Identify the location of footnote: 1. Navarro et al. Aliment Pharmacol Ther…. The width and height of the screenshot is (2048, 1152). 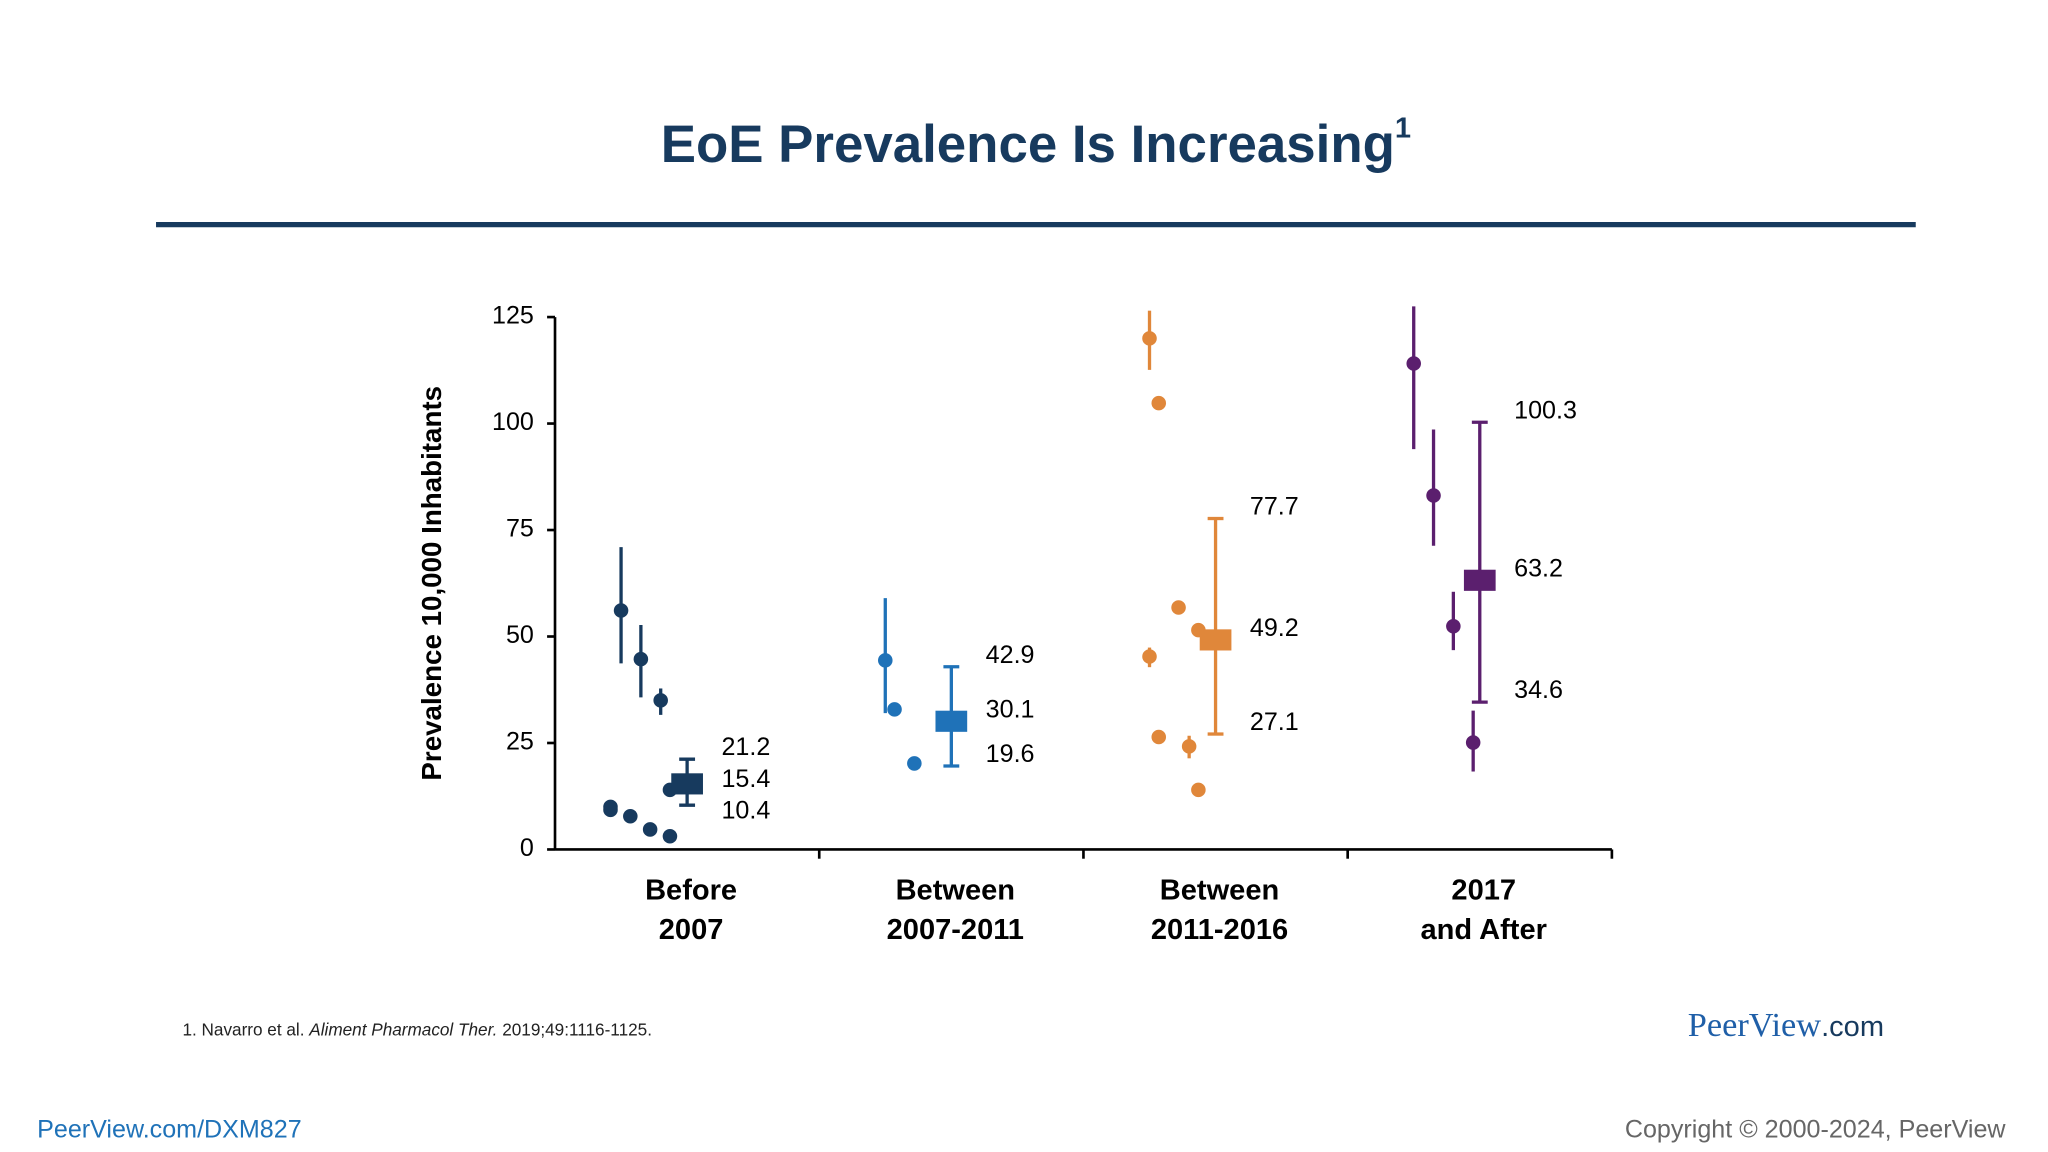
(417, 1029).